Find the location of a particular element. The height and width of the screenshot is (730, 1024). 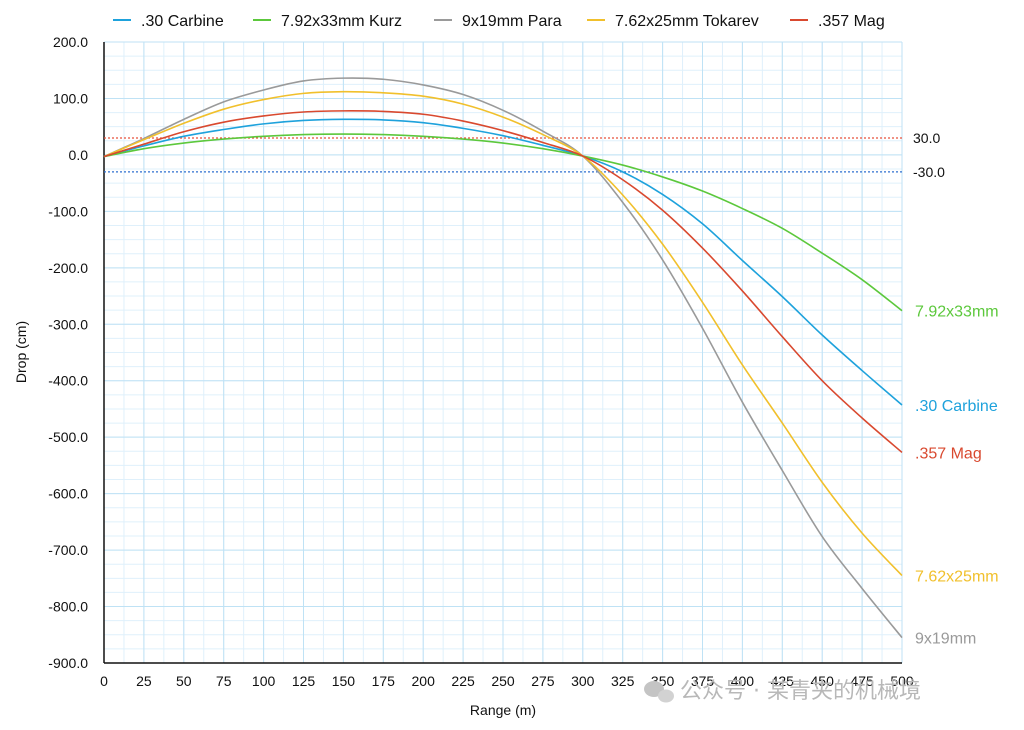

x-tick-label: 425 is located at coordinates (783, 681).